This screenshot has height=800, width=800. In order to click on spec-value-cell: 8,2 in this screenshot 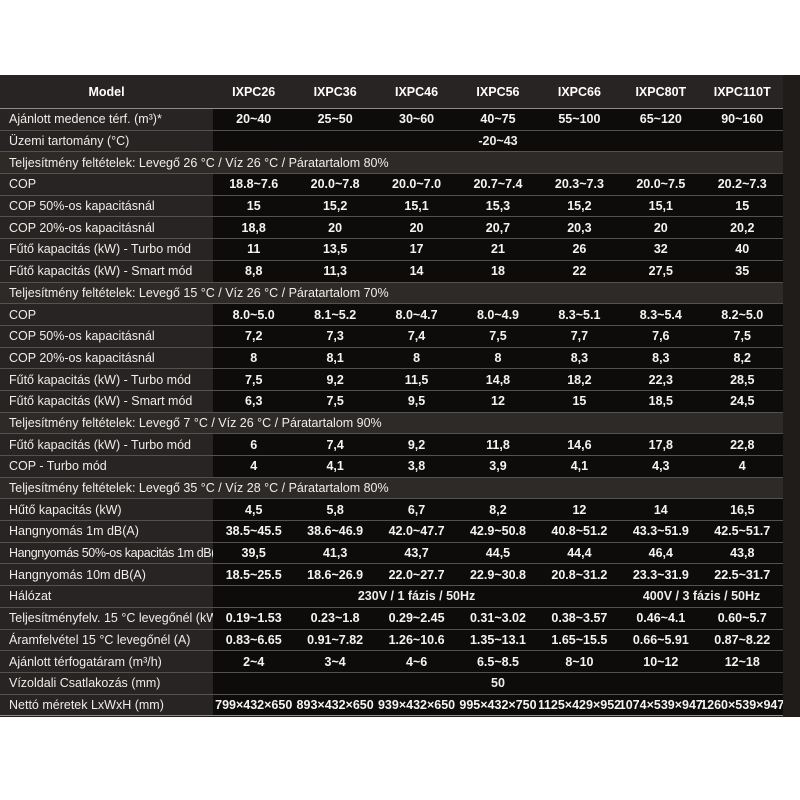, I will do `click(498, 509)`.